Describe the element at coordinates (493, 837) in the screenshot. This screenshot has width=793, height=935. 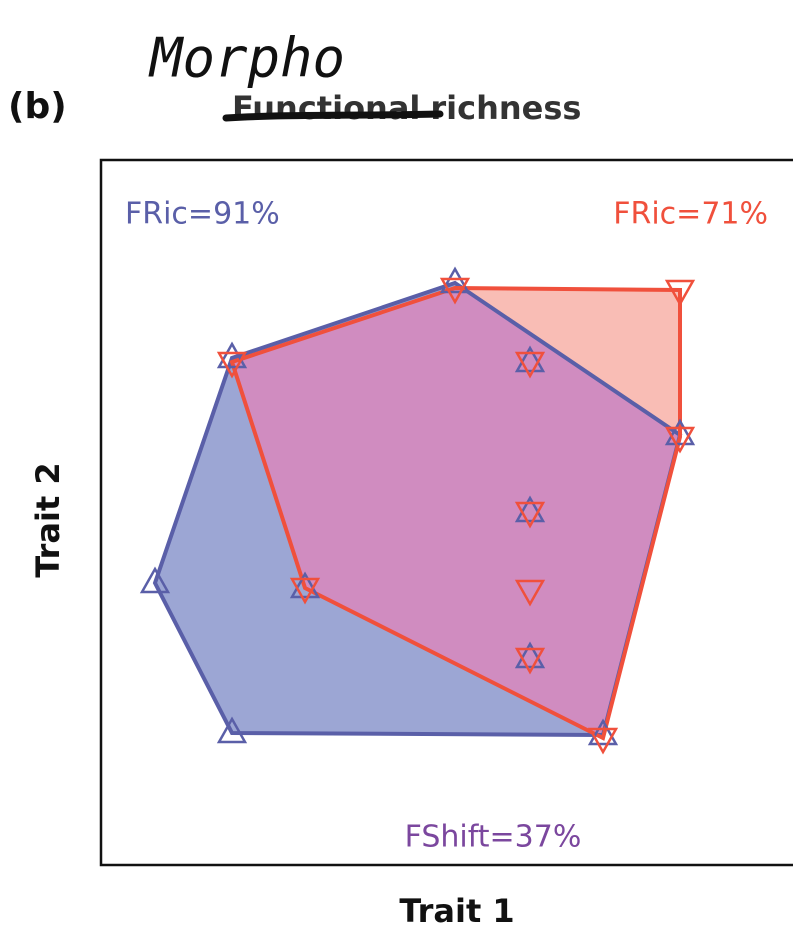
I see `fshift: FShift=37%` at that location.